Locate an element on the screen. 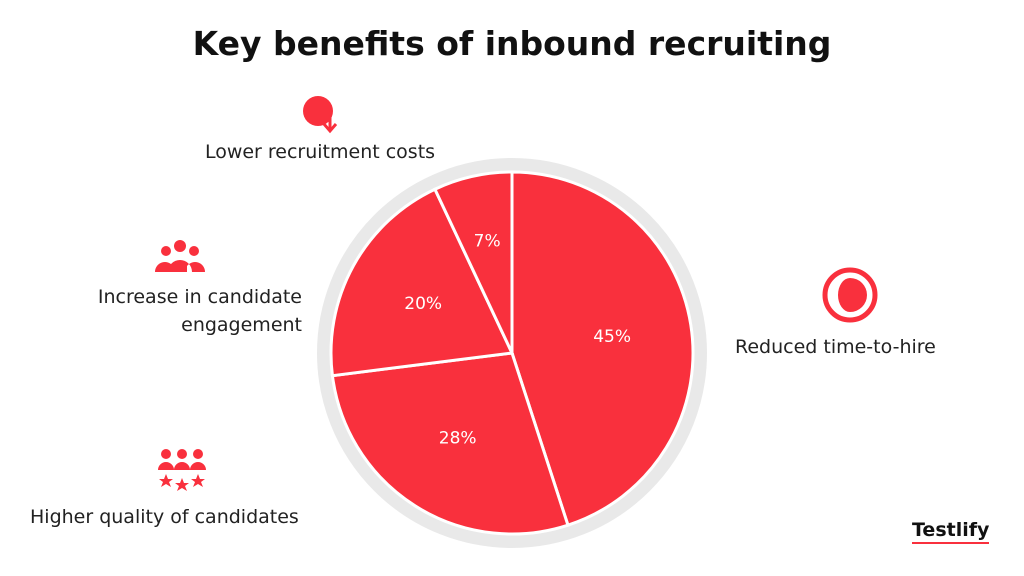 The height and width of the screenshot is (576, 1024). category-label: Lower recruitment costs is located at coordinates (320, 152).